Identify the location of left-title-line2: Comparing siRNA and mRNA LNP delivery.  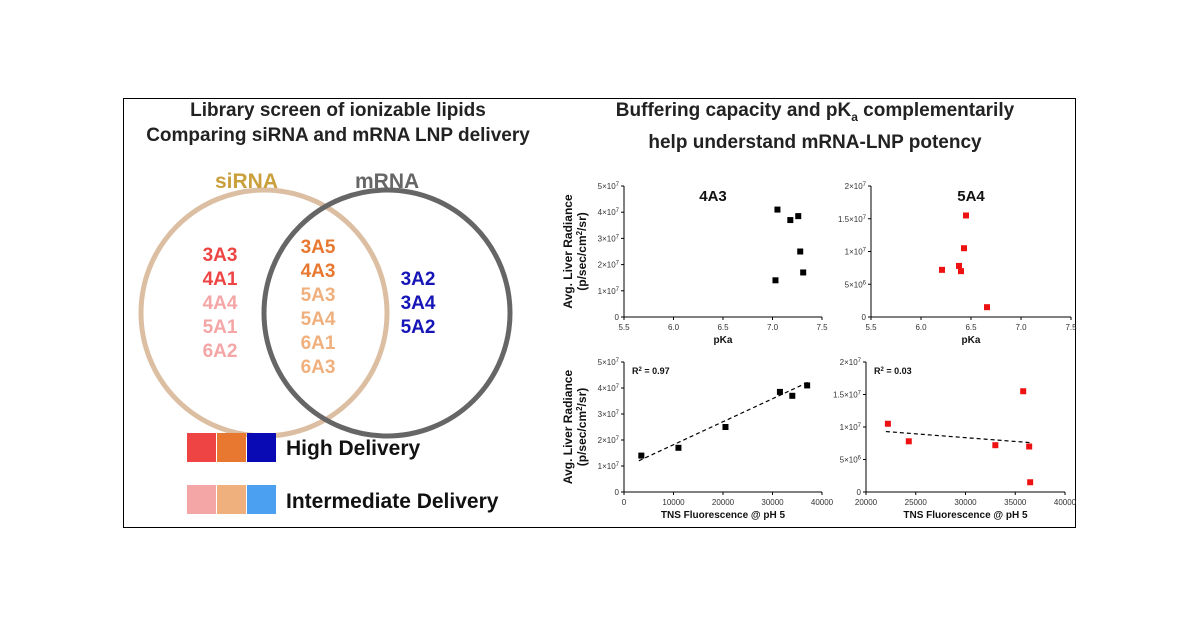
(338, 135).